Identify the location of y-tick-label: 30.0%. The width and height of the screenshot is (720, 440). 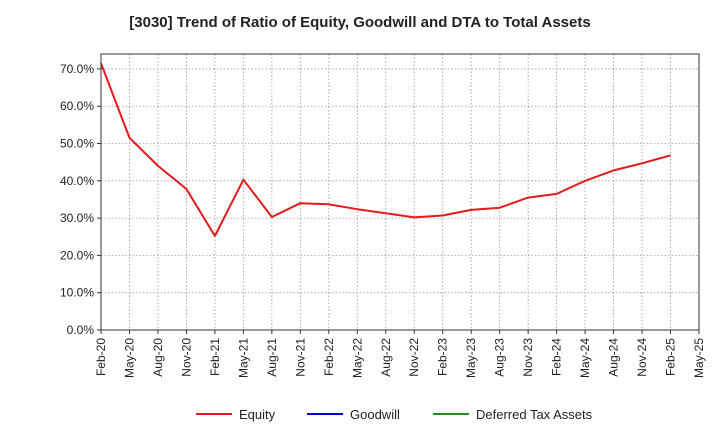
(77, 218).